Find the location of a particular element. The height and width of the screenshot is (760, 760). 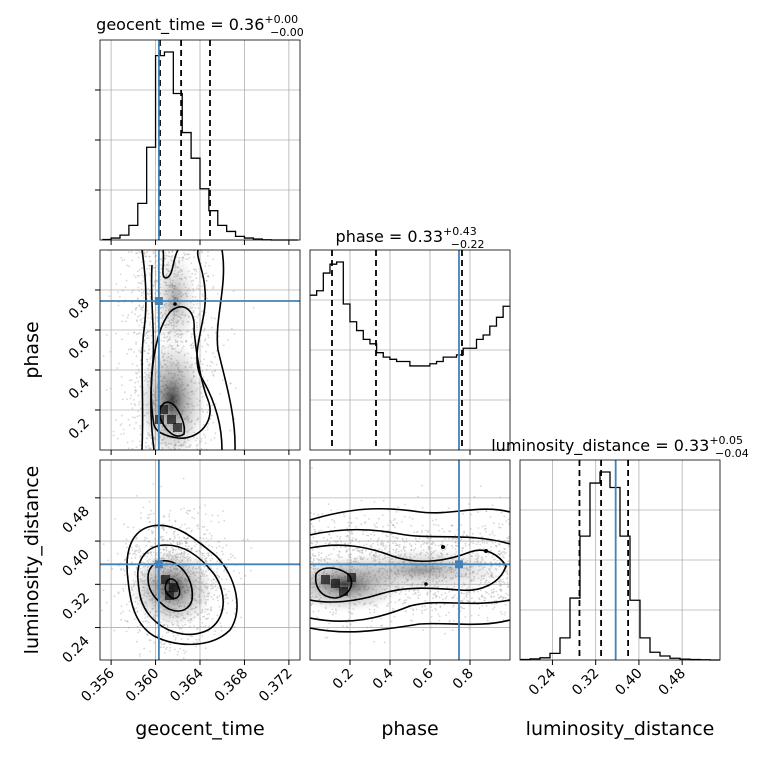

xtick-geocent_time-3: 0.368 is located at coordinates (232, 686).